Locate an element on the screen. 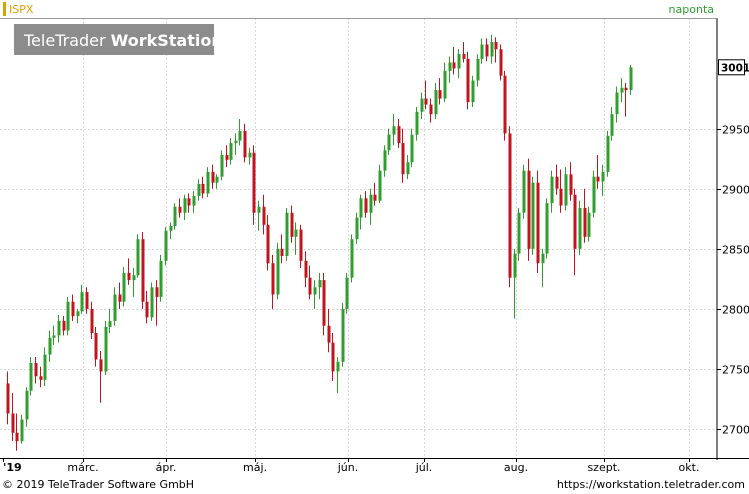  x-axis-ticks: '19 márc. ápr. máj. jún. júl. aug. szept. okt. is located at coordinates (351, 466).